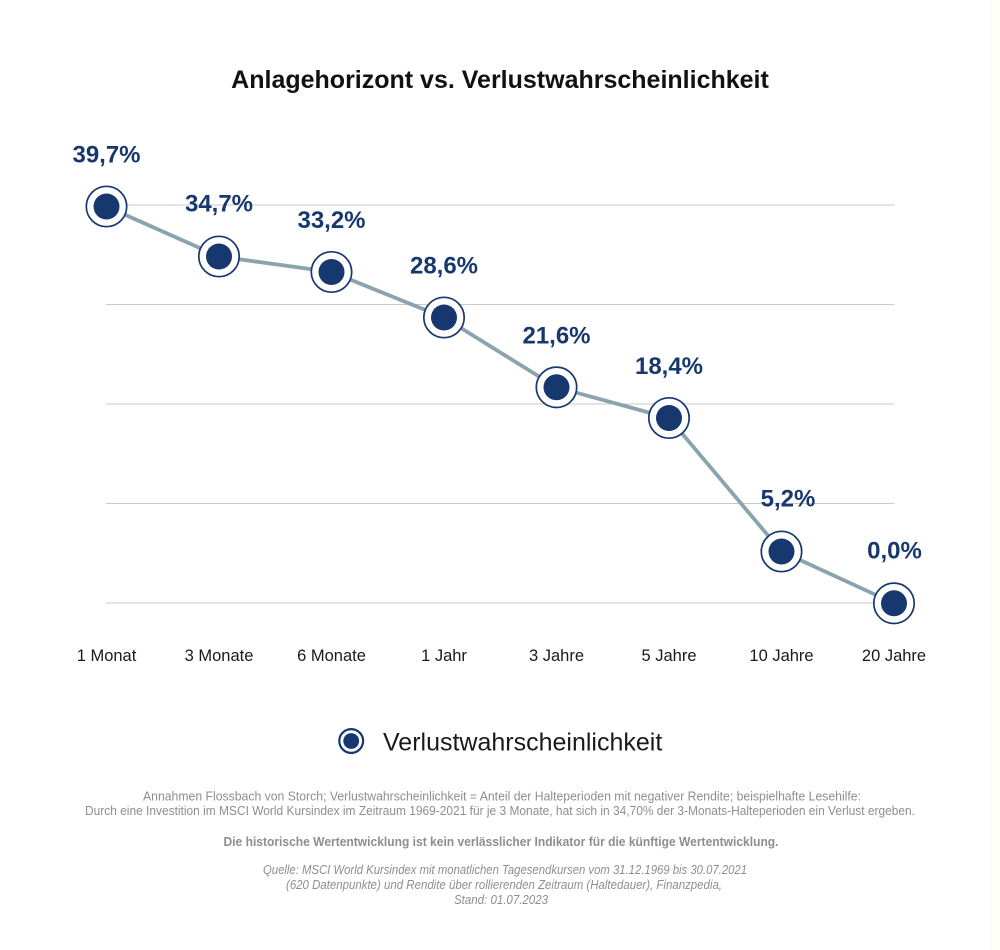  I want to click on svg-text: 3 Monate, so click(219, 656).